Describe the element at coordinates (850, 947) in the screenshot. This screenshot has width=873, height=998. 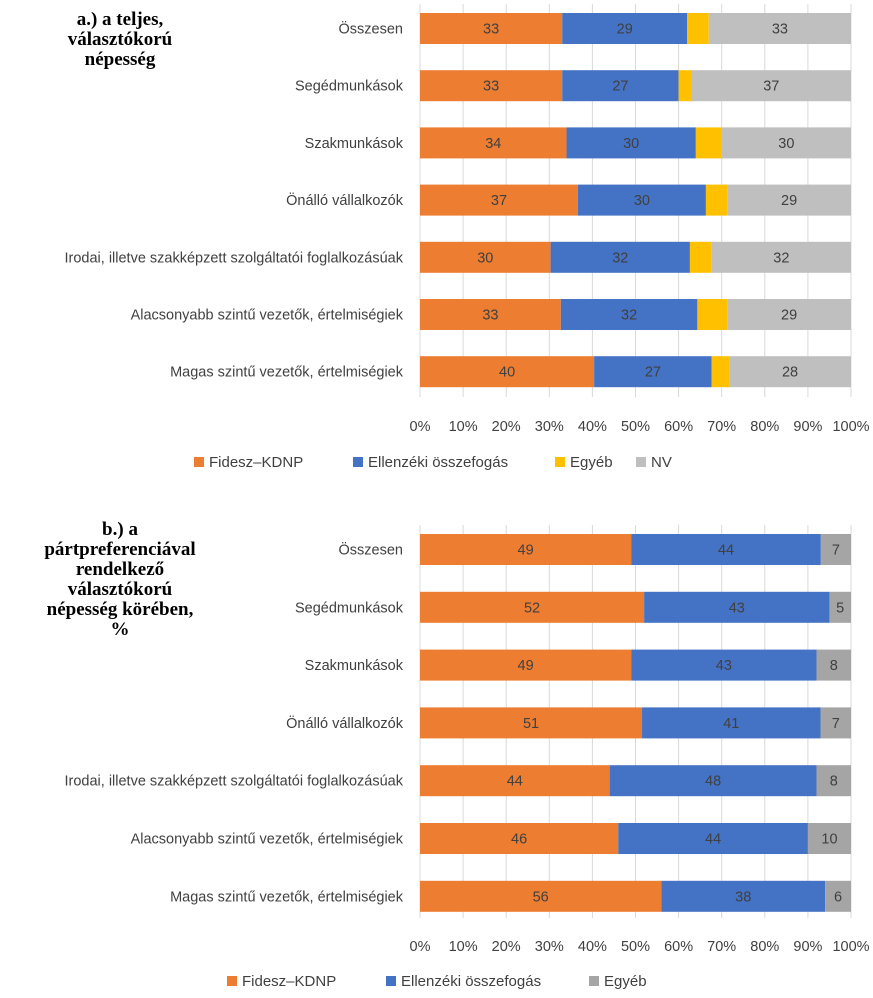
I see `x-tick-label: 100%` at that location.